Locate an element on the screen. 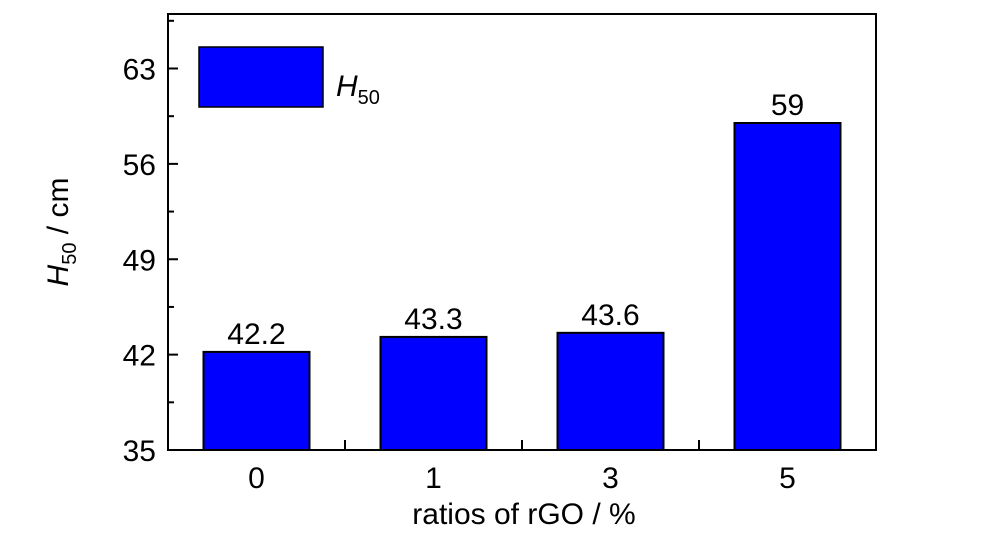 The image size is (992, 537). y-tick-label: 42 is located at coordinates (139, 356).